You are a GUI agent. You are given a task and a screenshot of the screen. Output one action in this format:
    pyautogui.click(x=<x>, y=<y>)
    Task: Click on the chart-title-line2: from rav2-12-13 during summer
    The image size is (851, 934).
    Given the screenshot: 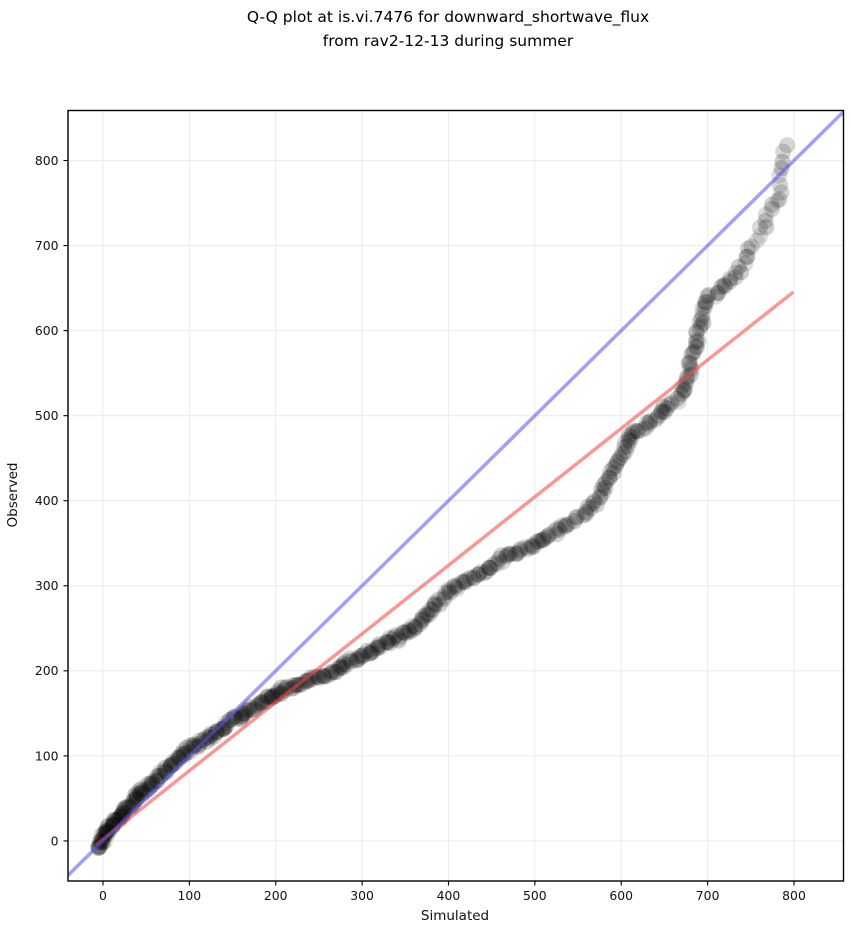 What is the action you would take?
    pyautogui.click(x=448, y=40)
    